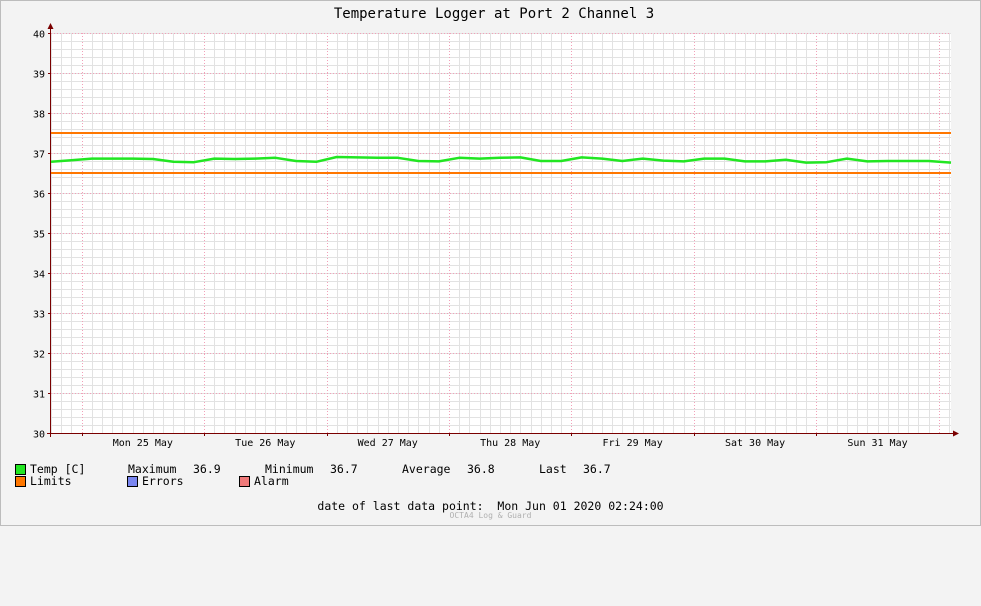  I want to click on temp-legend-label: Temp [C], so click(58, 469).